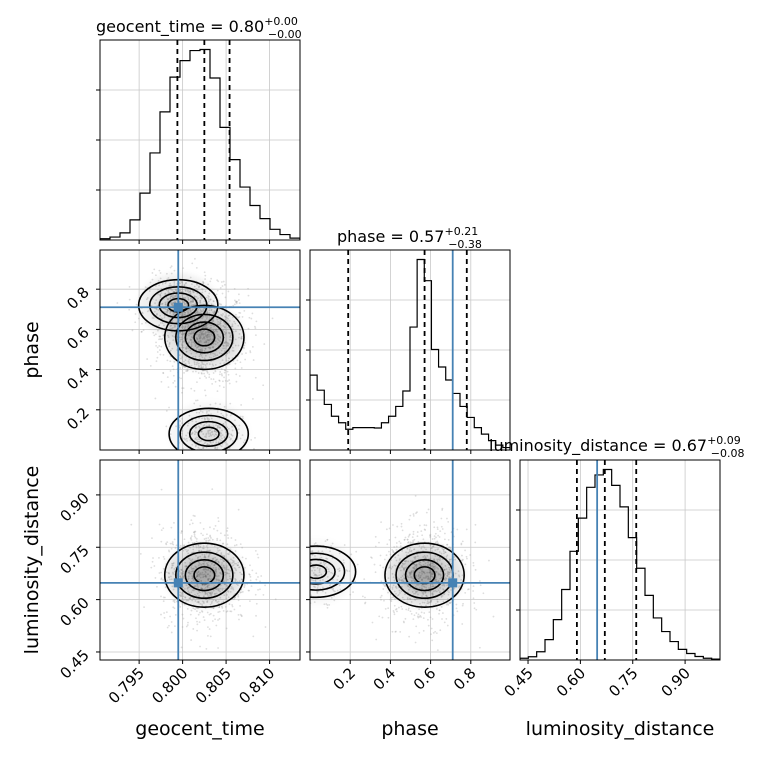 The height and width of the screenshot is (760, 760). I want to click on x-tick-label-luminosity-distance-2: 0.75, so click(623, 682).